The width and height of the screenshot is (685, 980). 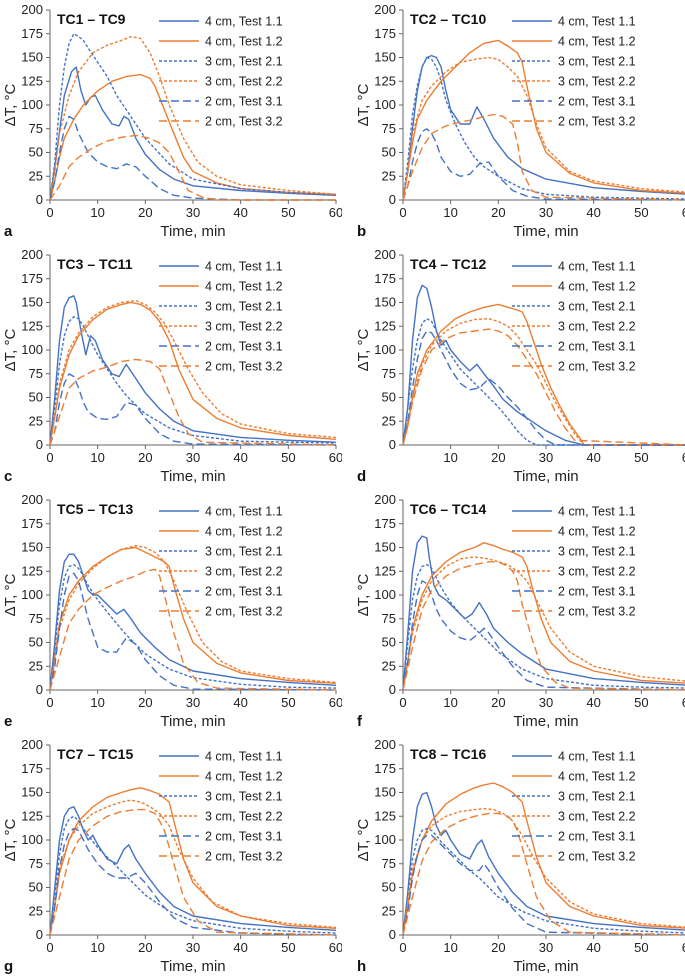 What do you see at coordinates (32, 254) in the screenshot?
I see `y-tick-label: 200` at bounding box center [32, 254].